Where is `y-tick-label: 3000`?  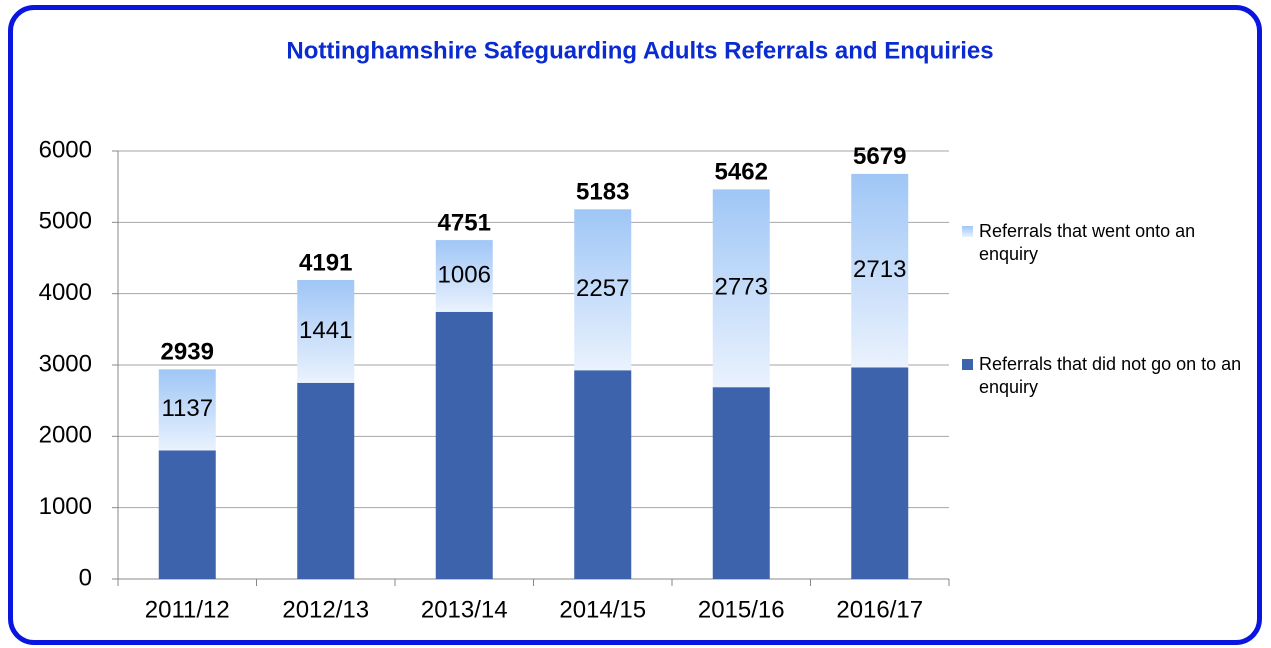 y-tick-label: 3000 is located at coordinates (65, 363).